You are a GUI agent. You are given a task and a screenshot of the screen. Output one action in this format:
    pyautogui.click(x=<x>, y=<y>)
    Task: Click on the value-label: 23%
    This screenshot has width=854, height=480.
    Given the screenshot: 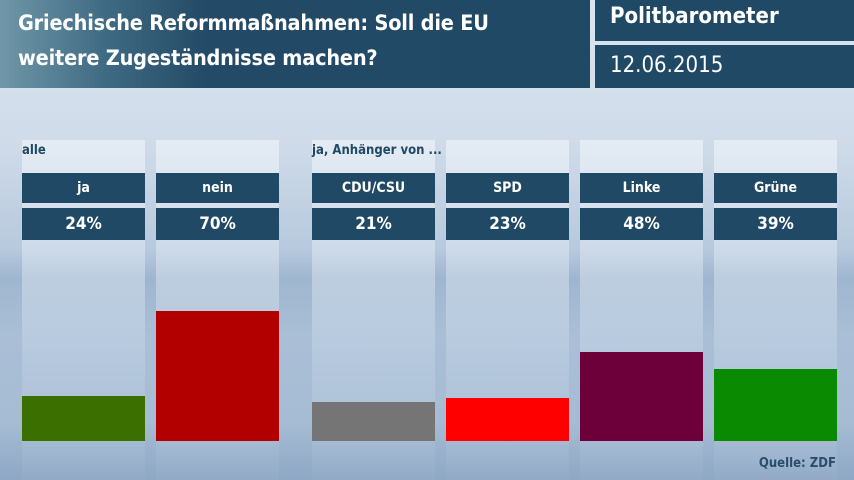 What is the action you would take?
    pyautogui.click(x=507, y=224)
    